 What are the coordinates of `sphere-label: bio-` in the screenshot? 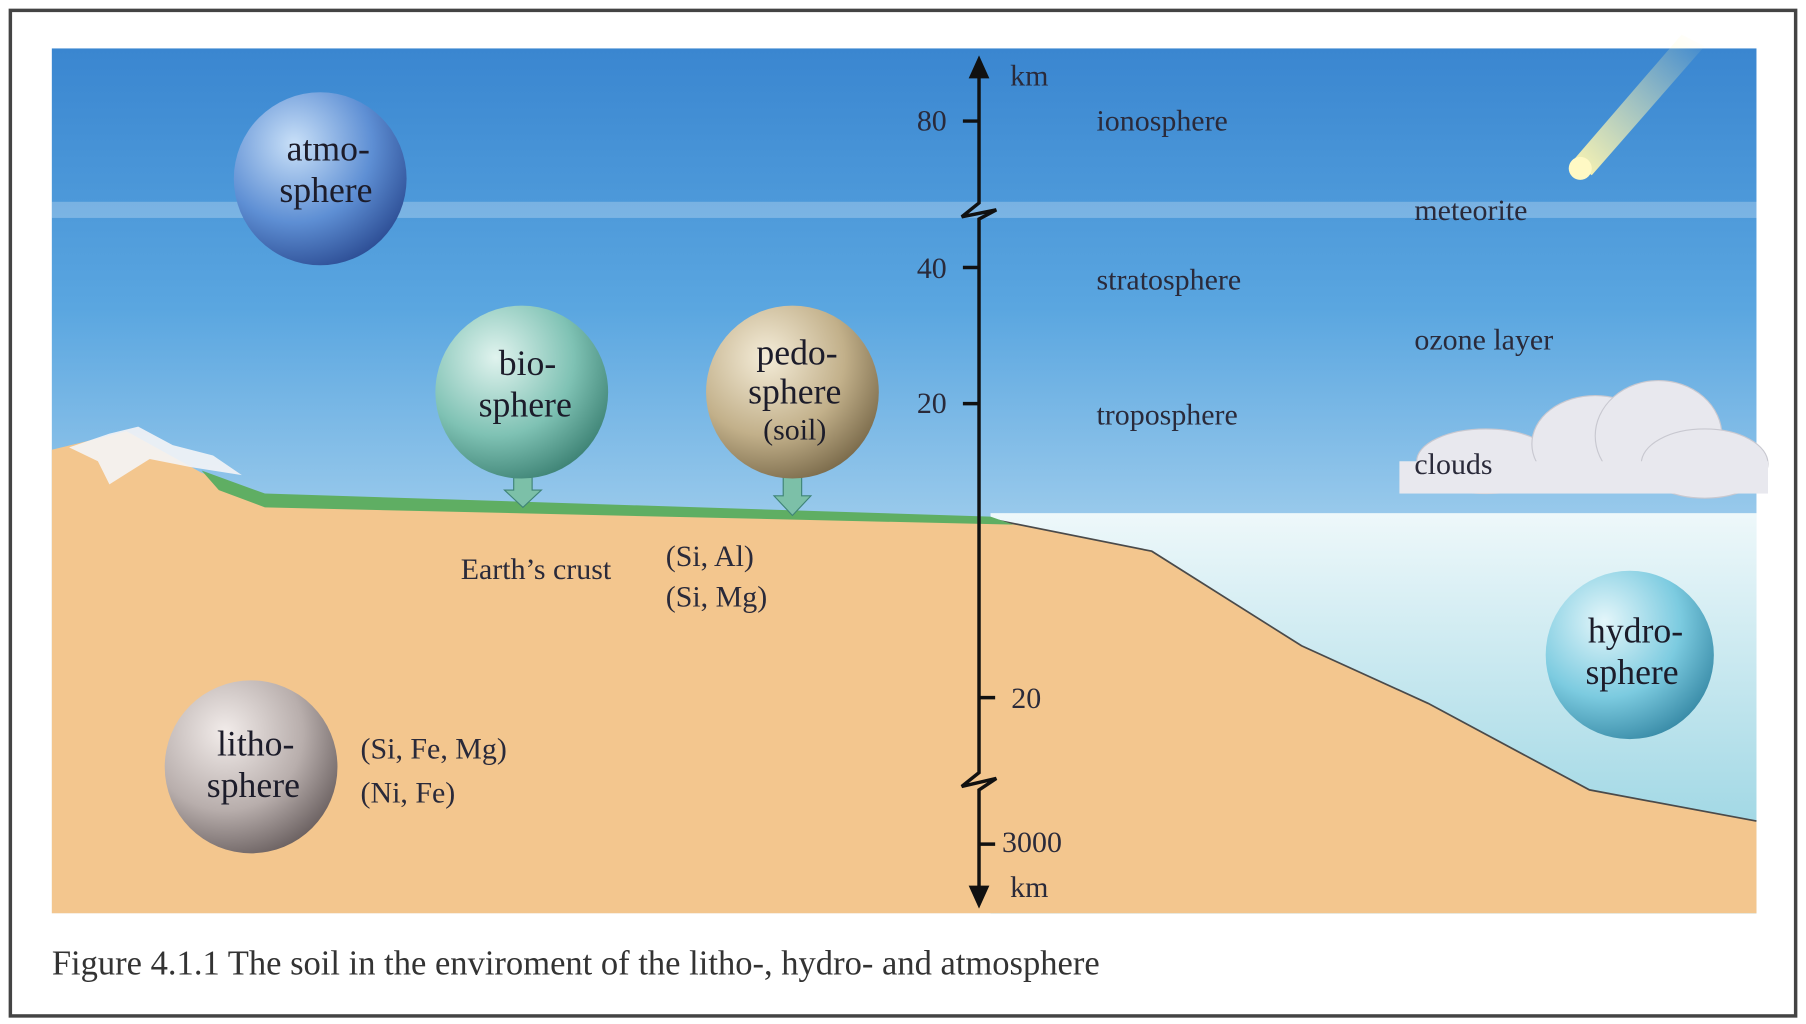 It's located at (528, 363).